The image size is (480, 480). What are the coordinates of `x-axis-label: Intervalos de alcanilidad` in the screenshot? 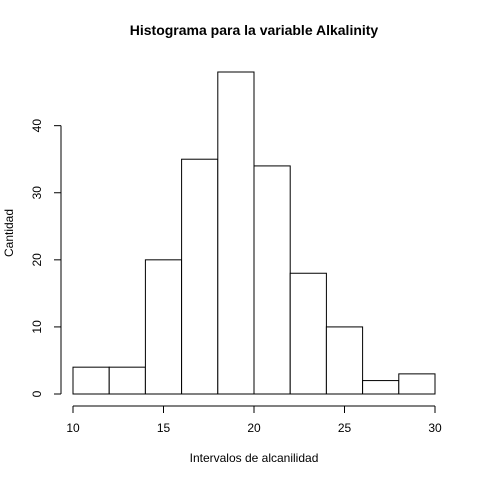 It's located at (254, 458).